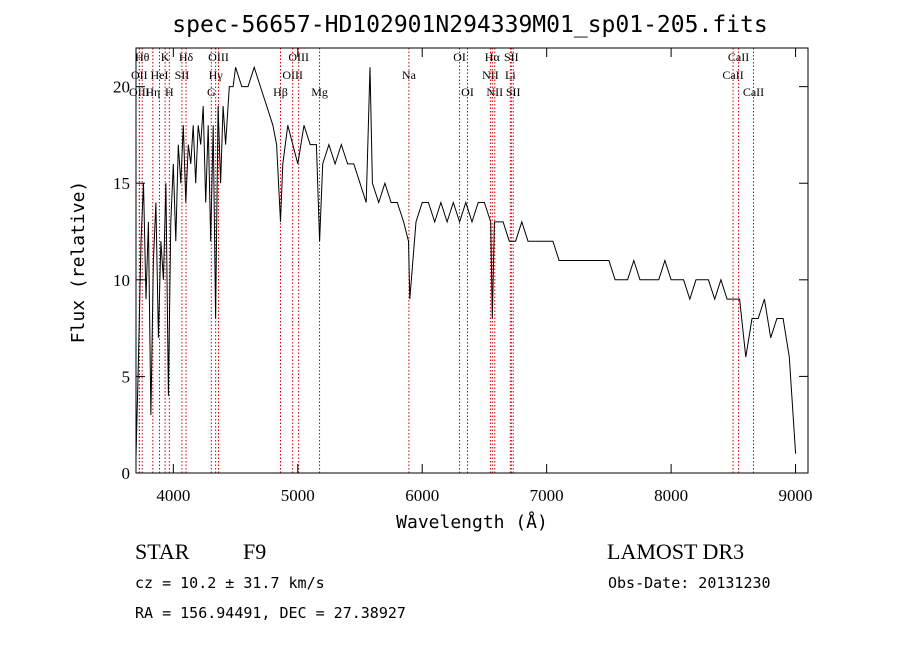 This screenshot has height=649, width=900. What do you see at coordinates (494, 92) in the screenshot?
I see `line-label-23: NII` at bounding box center [494, 92].